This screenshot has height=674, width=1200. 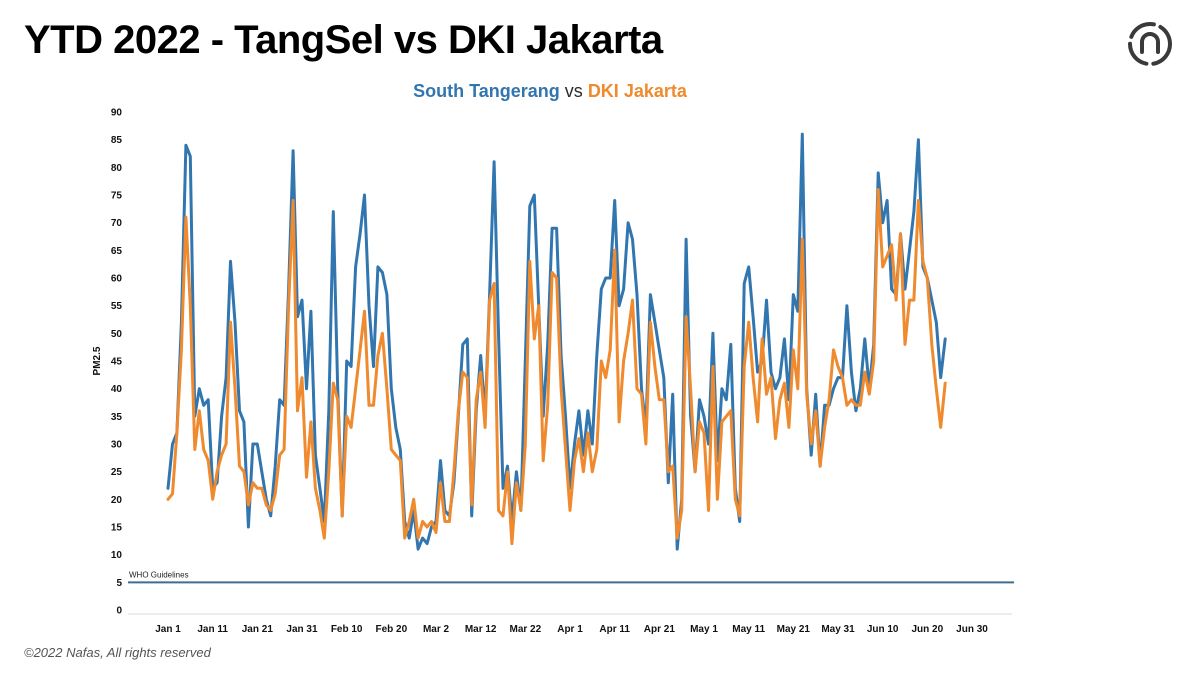 What do you see at coordinates (117, 306) in the screenshot?
I see `y-tick-label: 55` at bounding box center [117, 306].